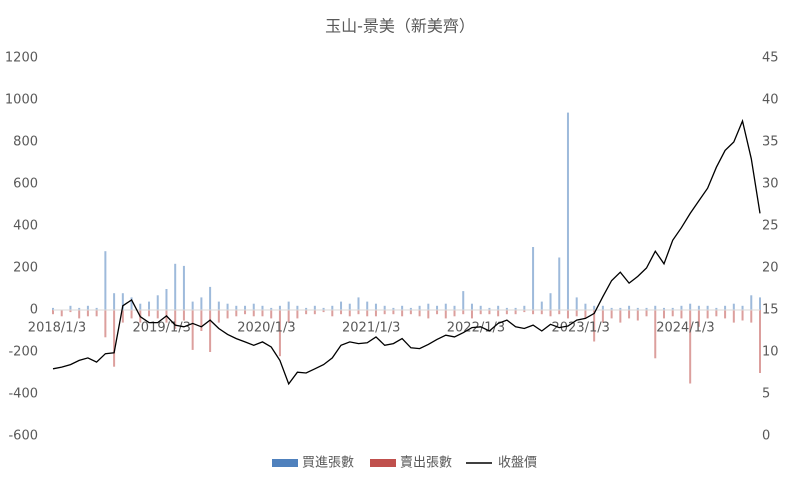 The height and width of the screenshot is (487, 800). What do you see at coordinates (34, 310) in the screenshot?
I see `y-tick-label: 0` at bounding box center [34, 310].